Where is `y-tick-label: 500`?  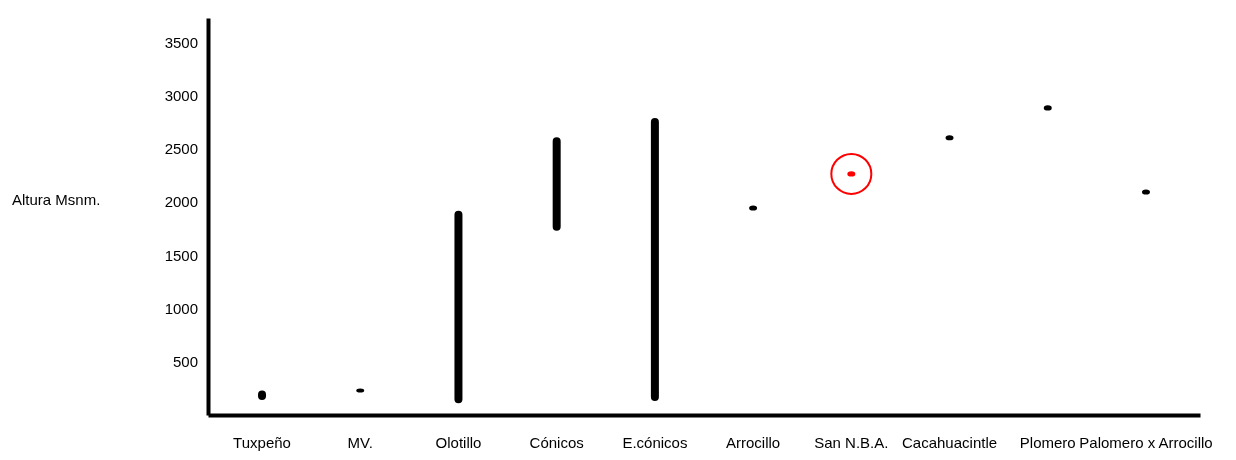 y-tick-label: 500 is located at coordinates (185, 362).